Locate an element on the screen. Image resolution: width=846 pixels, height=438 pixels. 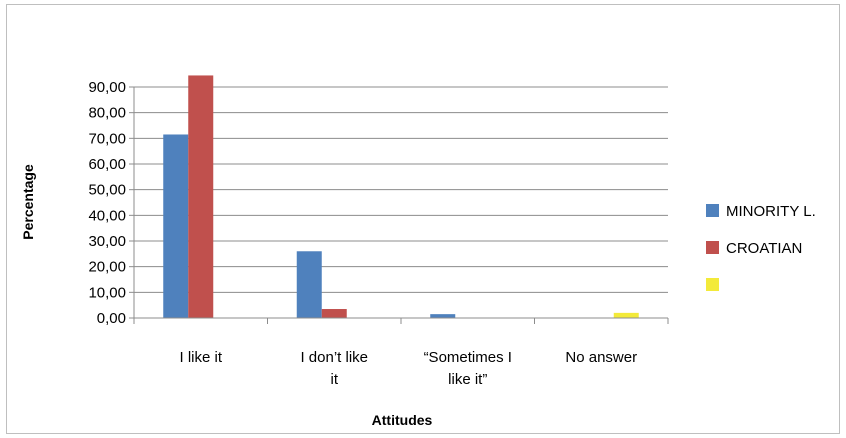
y-axis-title: Percentage is located at coordinates (28, 202).